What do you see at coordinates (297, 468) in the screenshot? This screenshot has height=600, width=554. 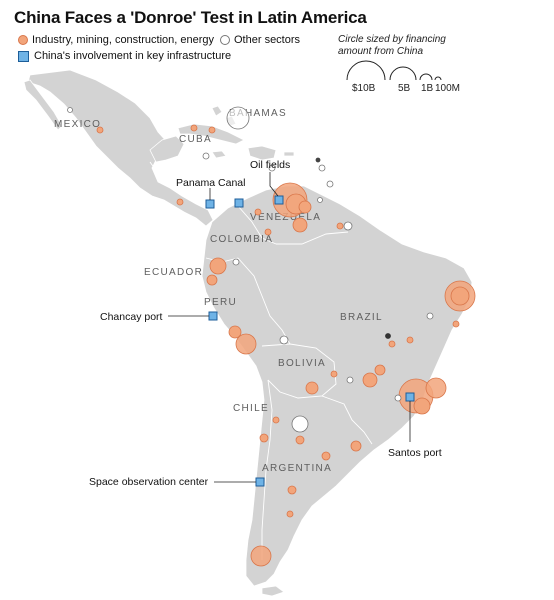 I see `label-argentina: ARGENTINA` at bounding box center [297, 468].